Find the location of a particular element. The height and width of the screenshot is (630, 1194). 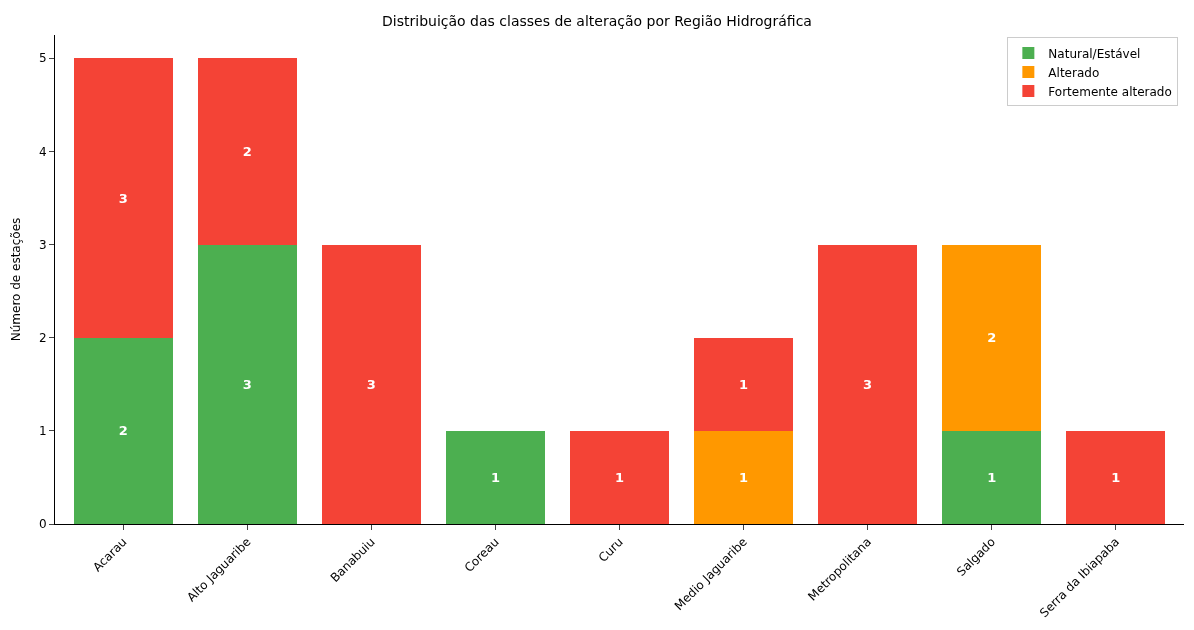

y-tick-label: 3 is located at coordinates (42, 244).